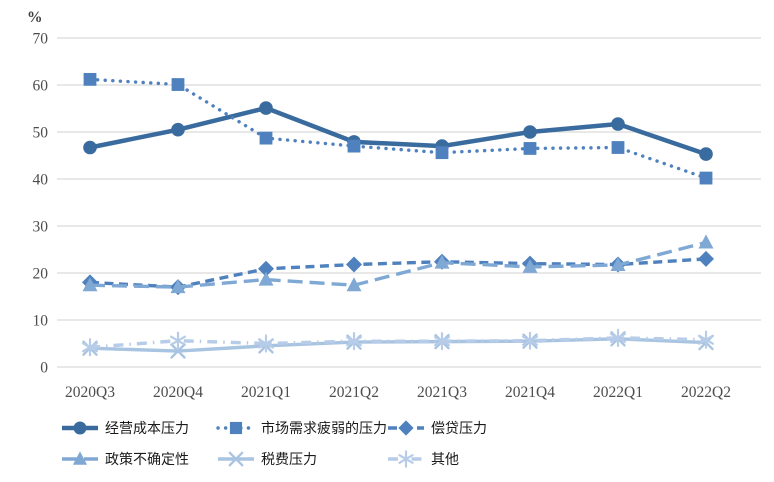  Describe the element at coordinates (44, 368) in the screenshot. I see `y-tick-label: 0` at that location.